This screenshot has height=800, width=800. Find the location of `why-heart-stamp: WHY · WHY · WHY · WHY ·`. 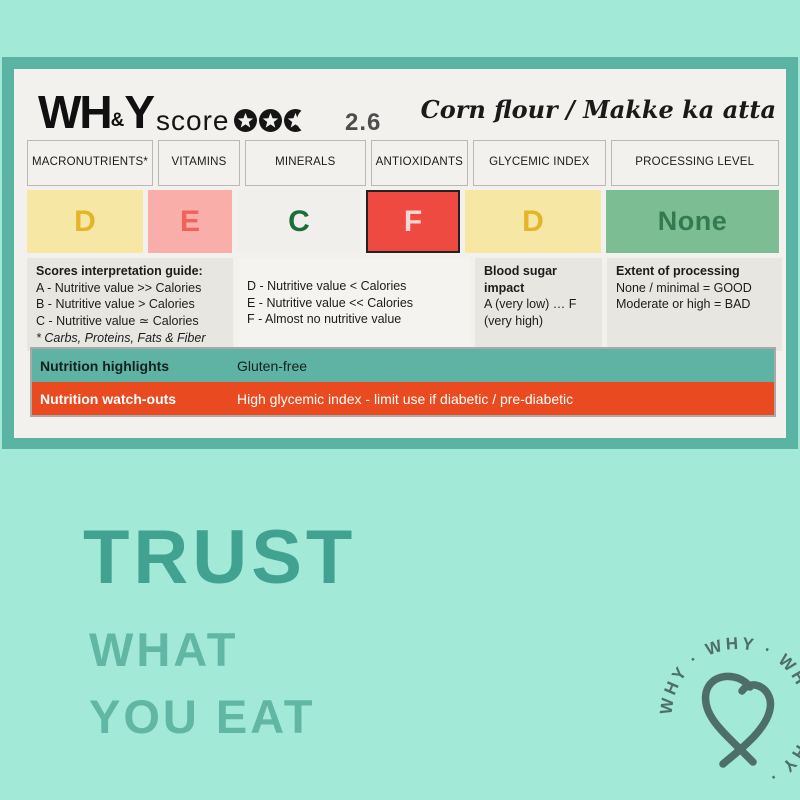

why-heart-stamp: WHY · WHY · WHY · WHY · is located at coordinates (728, 711).